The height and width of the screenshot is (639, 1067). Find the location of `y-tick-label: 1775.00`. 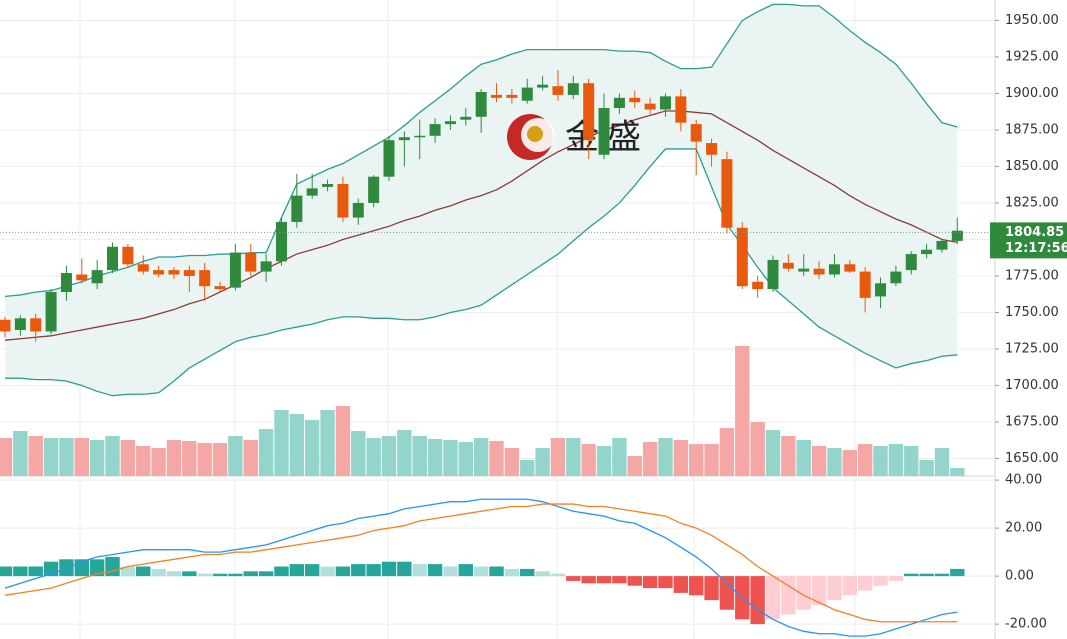

y-tick-label: 1775.00 is located at coordinates (1032, 275).